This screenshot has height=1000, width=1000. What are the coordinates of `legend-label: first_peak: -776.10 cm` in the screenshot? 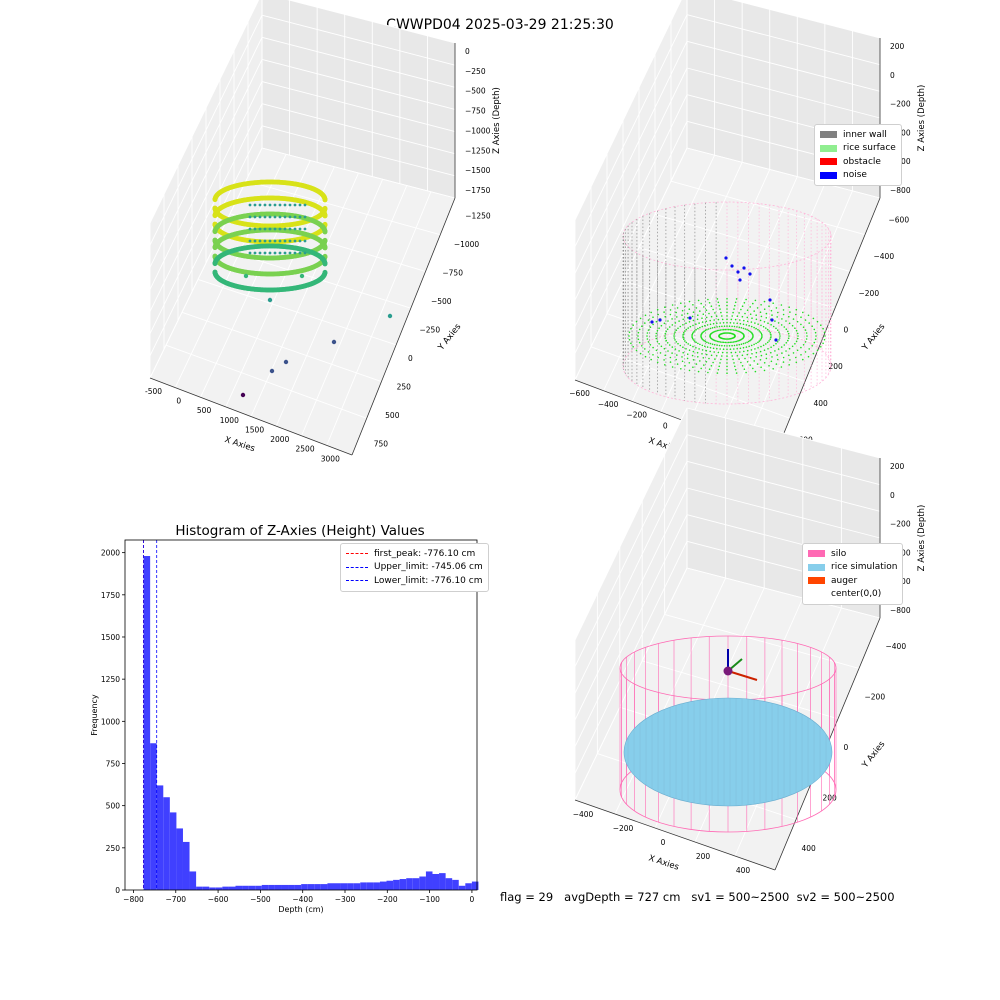 It's located at (425, 553).